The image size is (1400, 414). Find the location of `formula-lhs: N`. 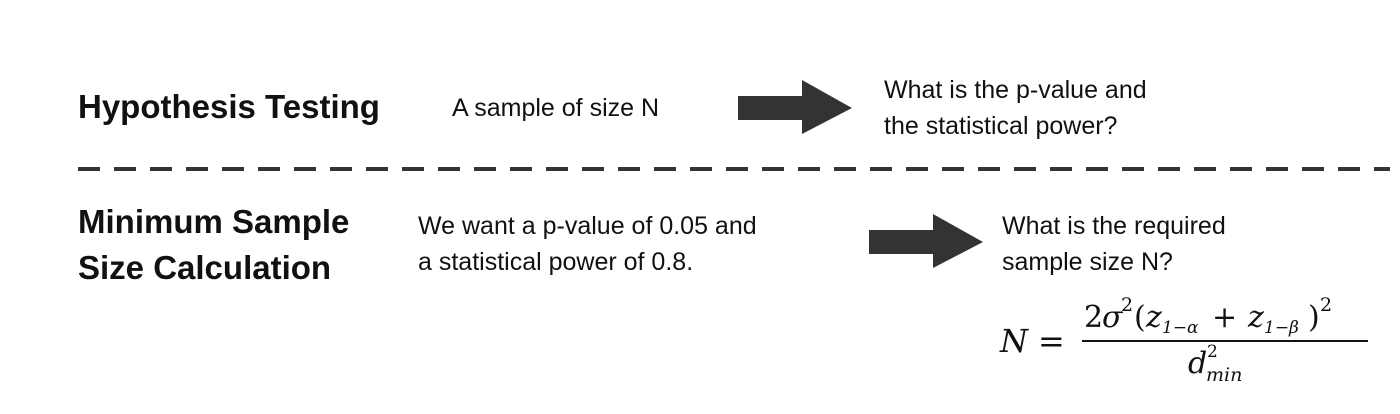

formula-lhs: N is located at coordinates (1014, 341).